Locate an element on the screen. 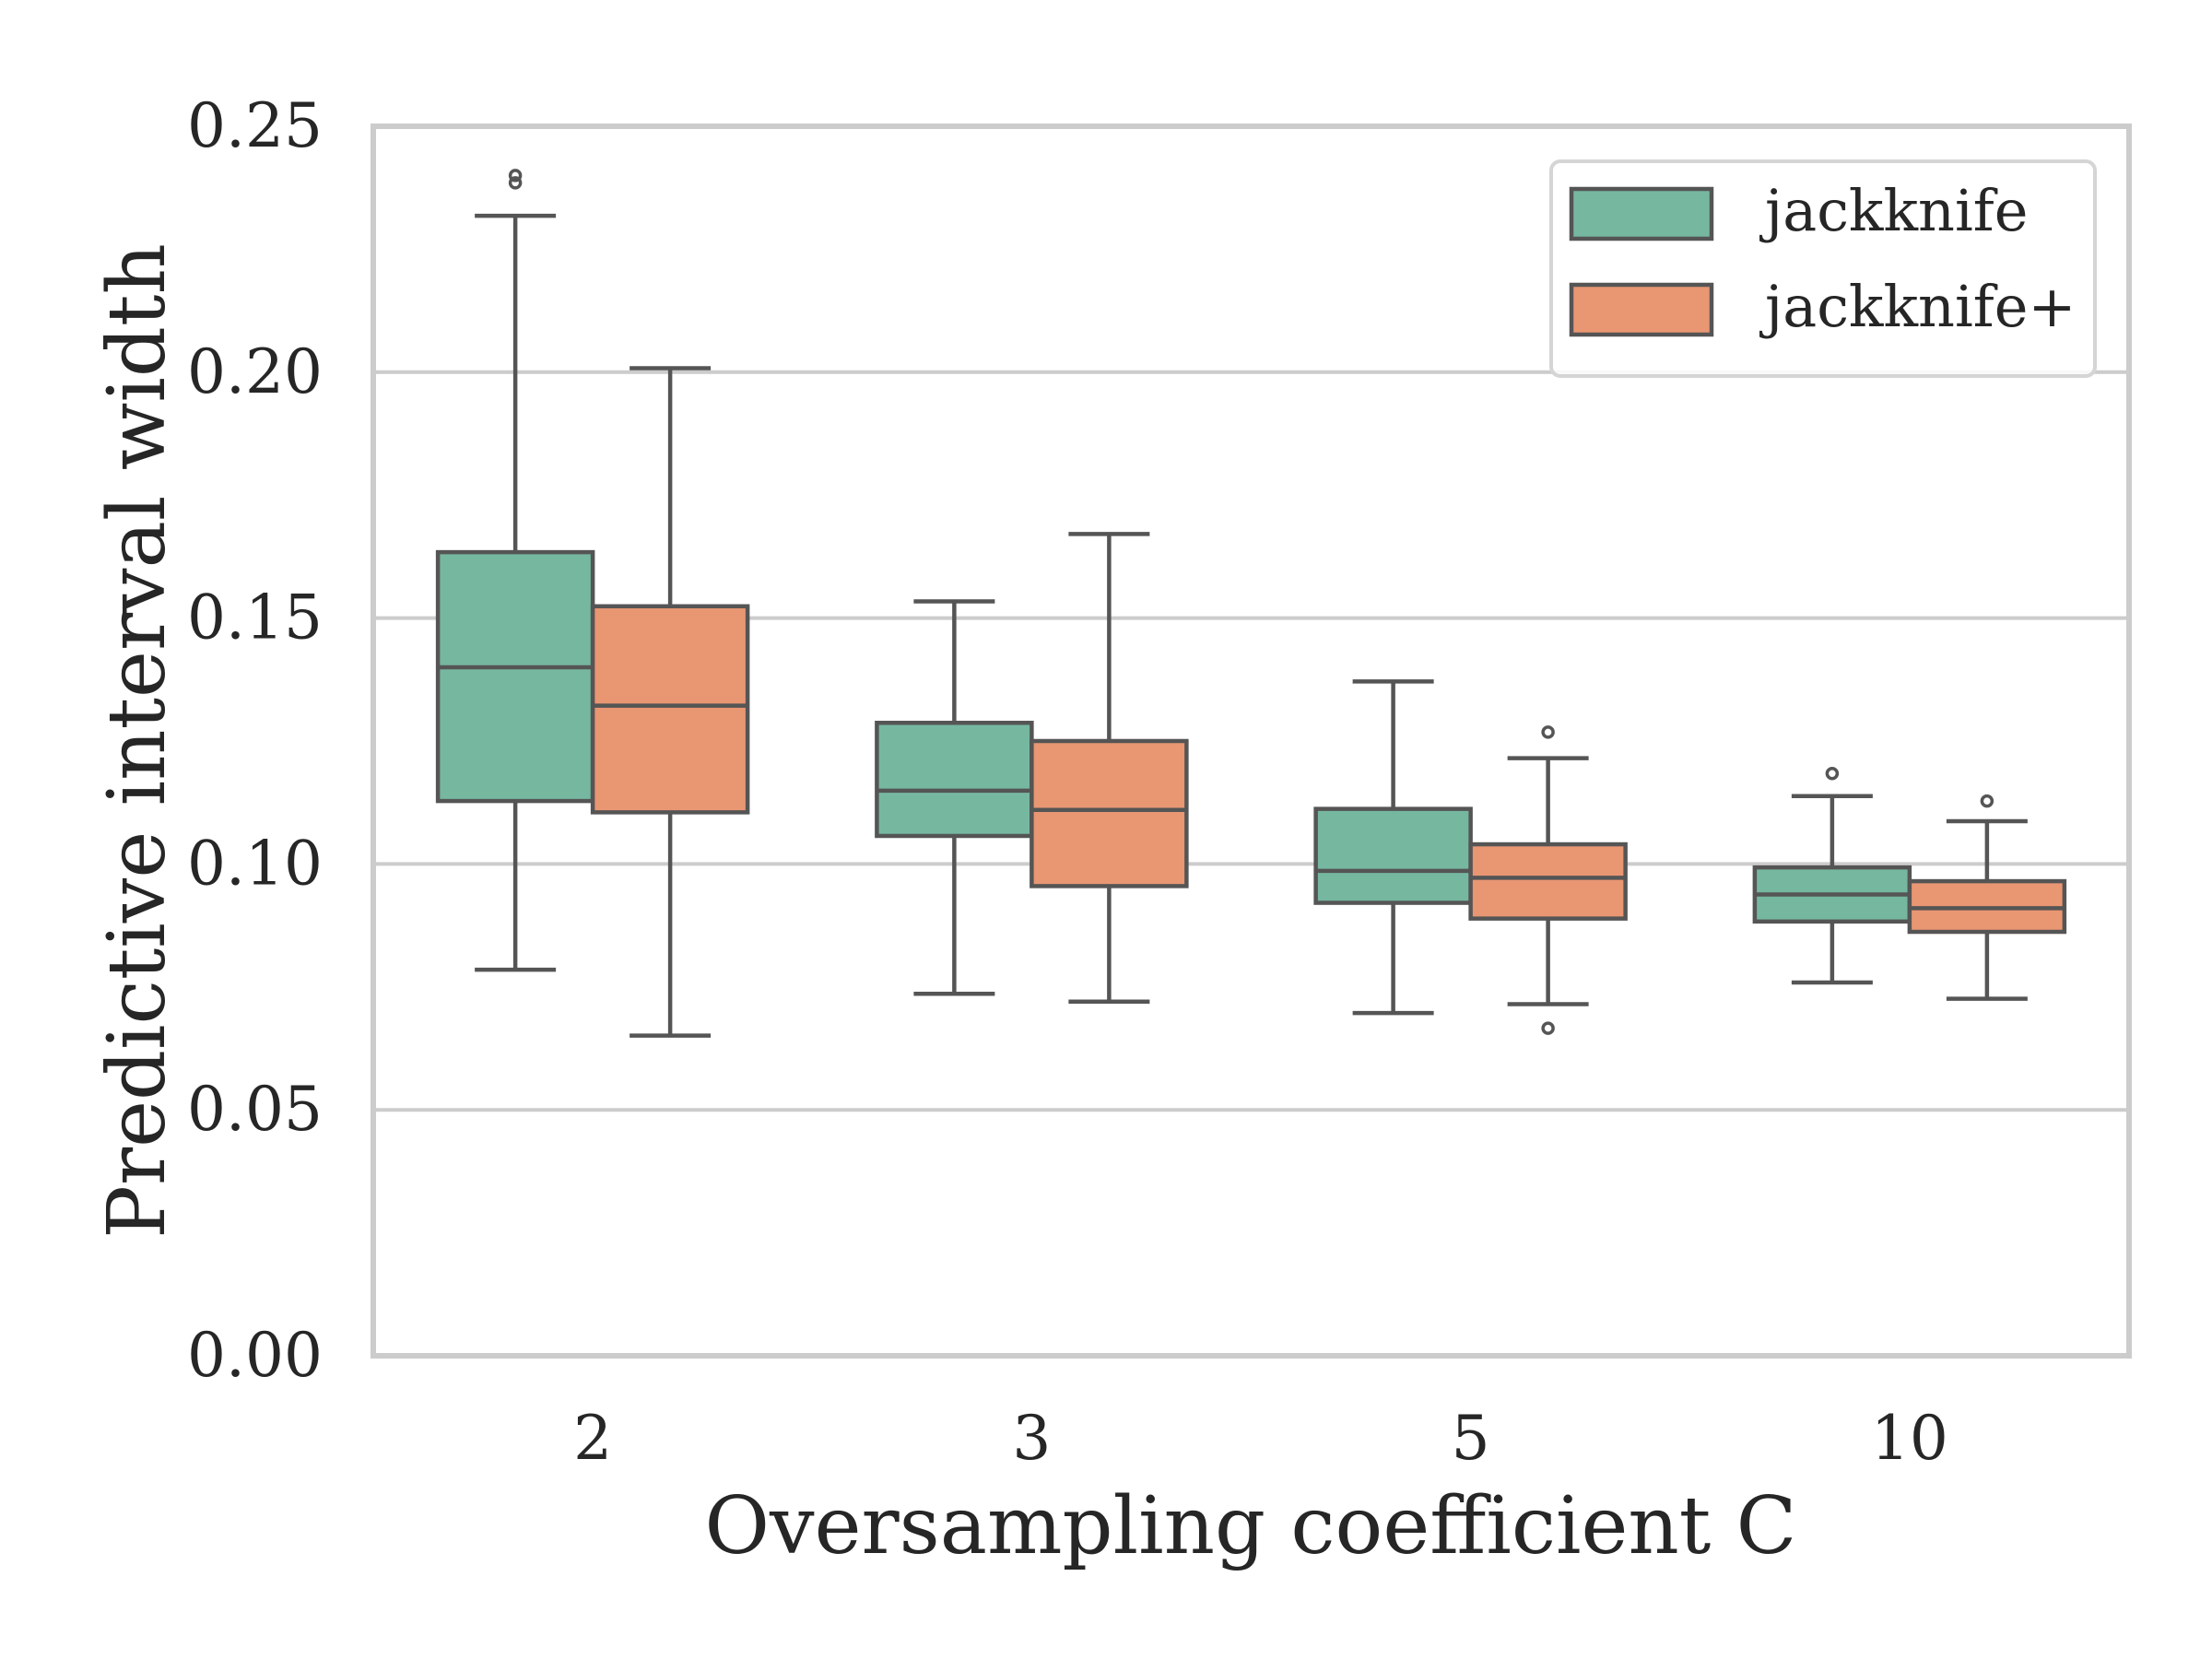 This screenshot has width=2212, height=1659. y-tick-label: 0.15 is located at coordinates (255, 617).